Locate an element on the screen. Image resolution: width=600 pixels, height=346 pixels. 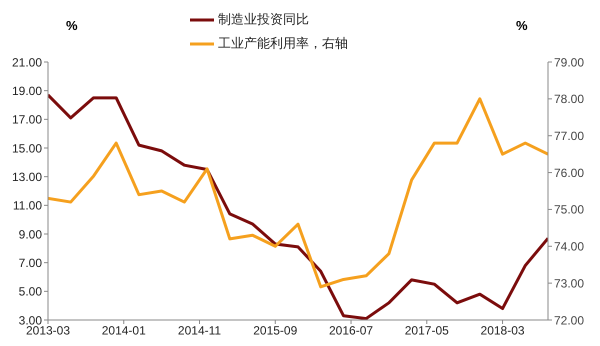
y-tick-label: 11.00 is located at coordinates (27, 205).